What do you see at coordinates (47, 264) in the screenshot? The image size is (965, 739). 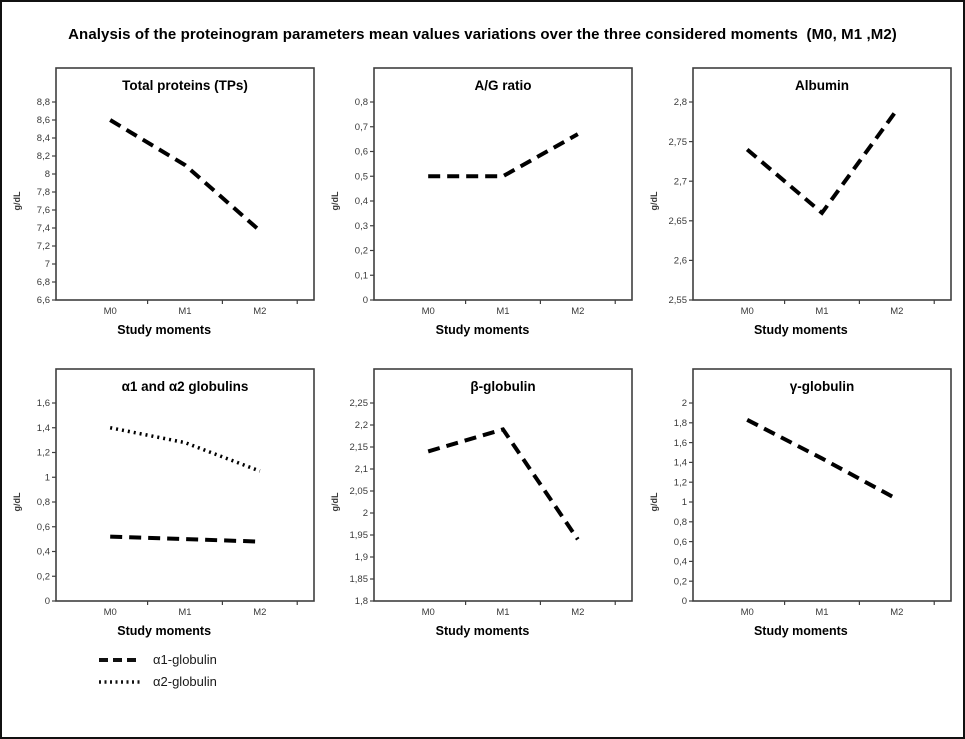 I see `y-tick-label: 7` at bounding box center [47, 264].